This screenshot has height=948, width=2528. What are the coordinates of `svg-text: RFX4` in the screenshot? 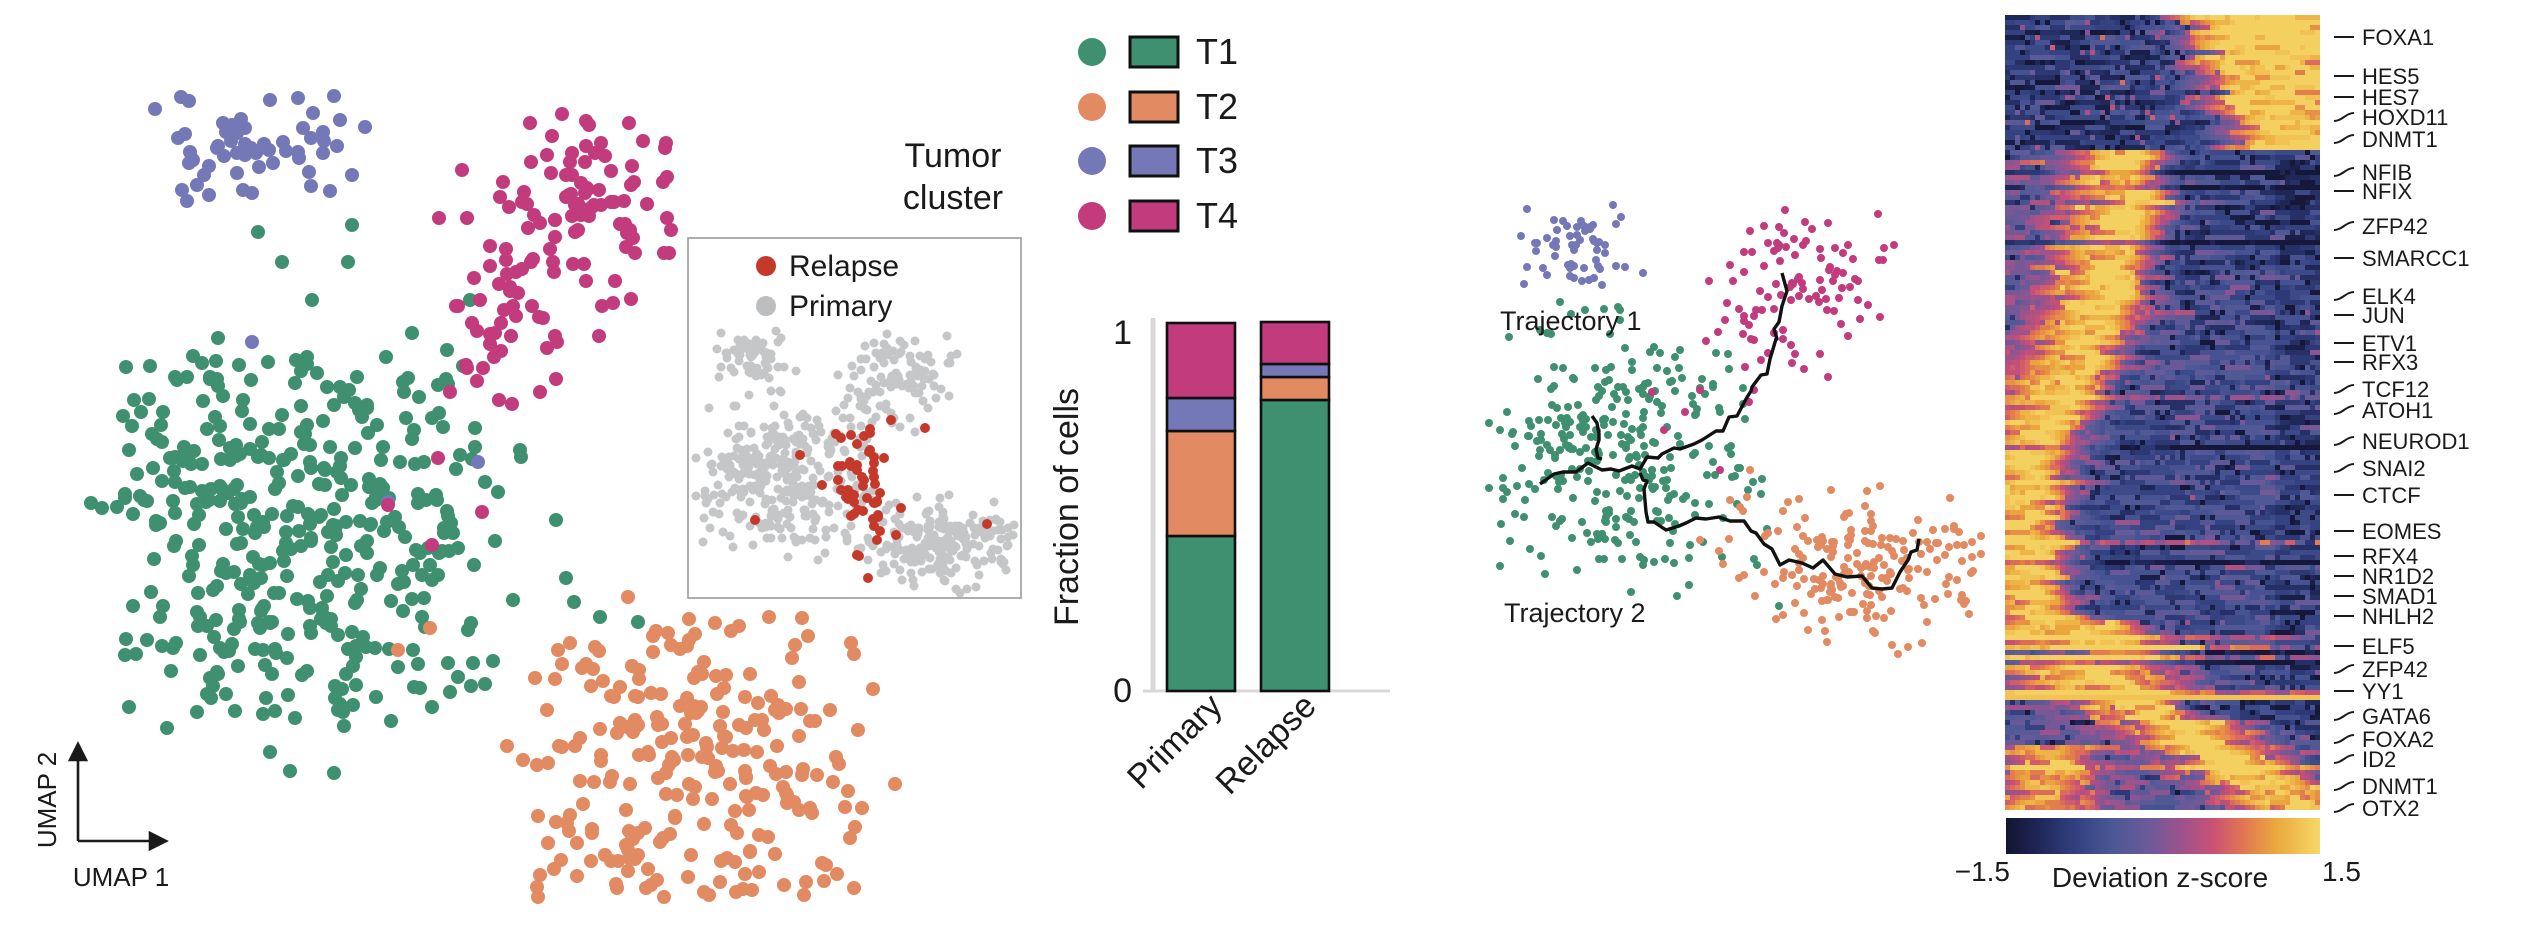 It's located at (2390, 556).